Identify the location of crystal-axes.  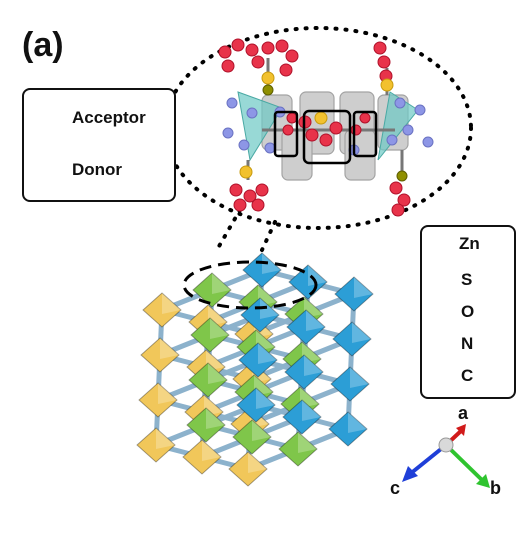
(446, 456).